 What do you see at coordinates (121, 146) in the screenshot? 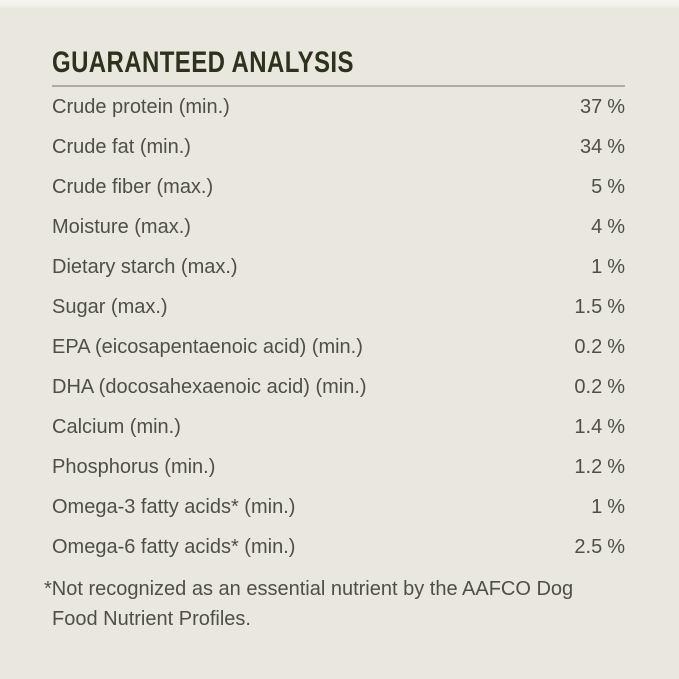
I see `nutrient-label: Crude fat (min.)` at bounding box center [121, 146].